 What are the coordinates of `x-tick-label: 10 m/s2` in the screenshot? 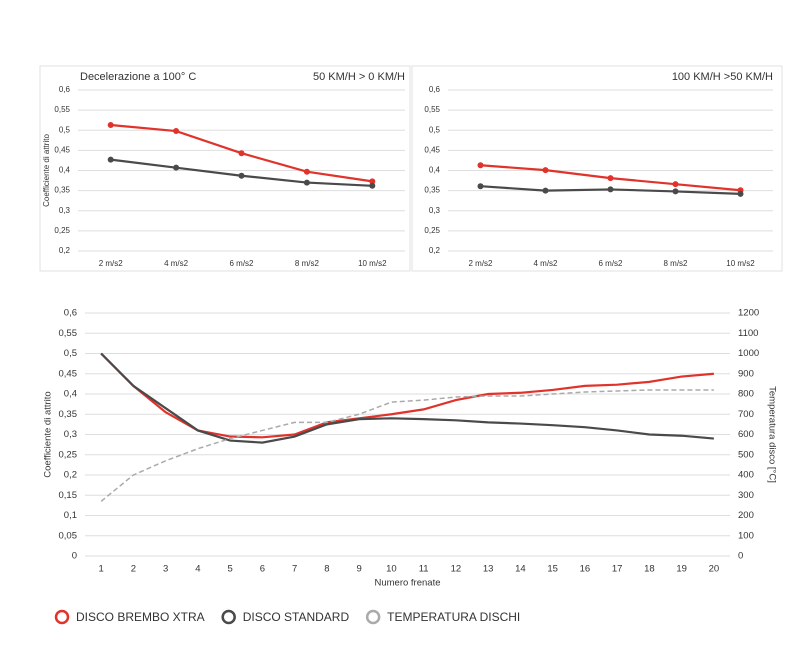 It's located at (740, 263).